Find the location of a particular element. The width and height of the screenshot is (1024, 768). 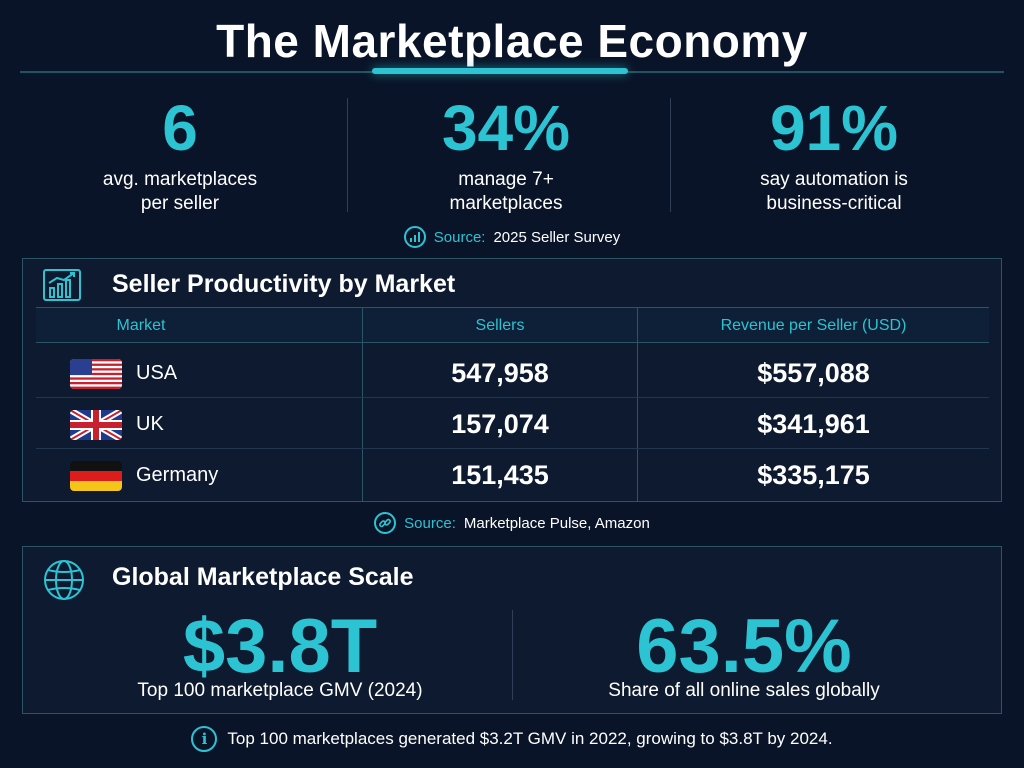

stat-marketplaces-per-seller: 6 avg. marketplaces per seller is located at coordinates (180, 154).